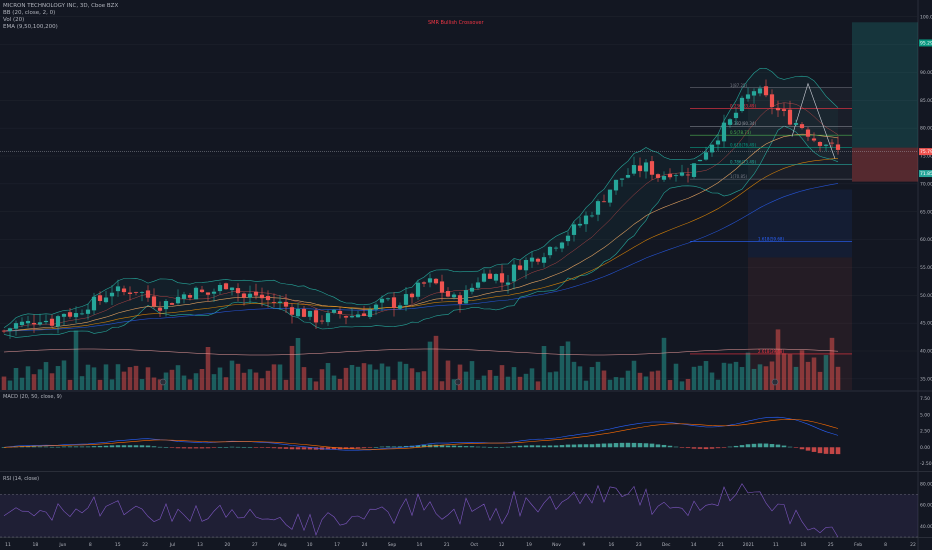  I want to click on fib-retracement-zone, so click(800, 133).